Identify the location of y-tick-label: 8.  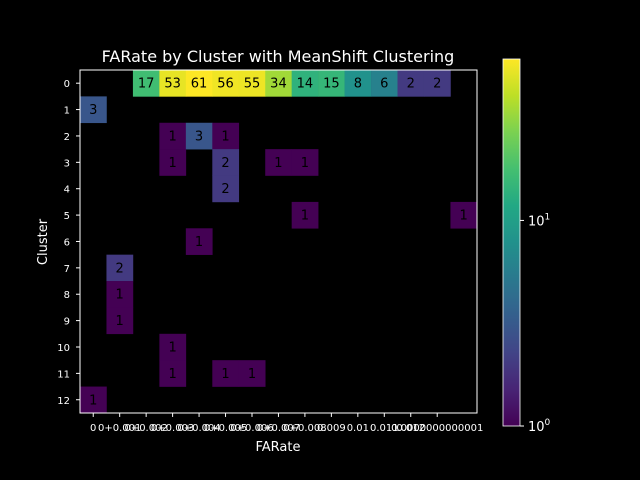
(67, 295).